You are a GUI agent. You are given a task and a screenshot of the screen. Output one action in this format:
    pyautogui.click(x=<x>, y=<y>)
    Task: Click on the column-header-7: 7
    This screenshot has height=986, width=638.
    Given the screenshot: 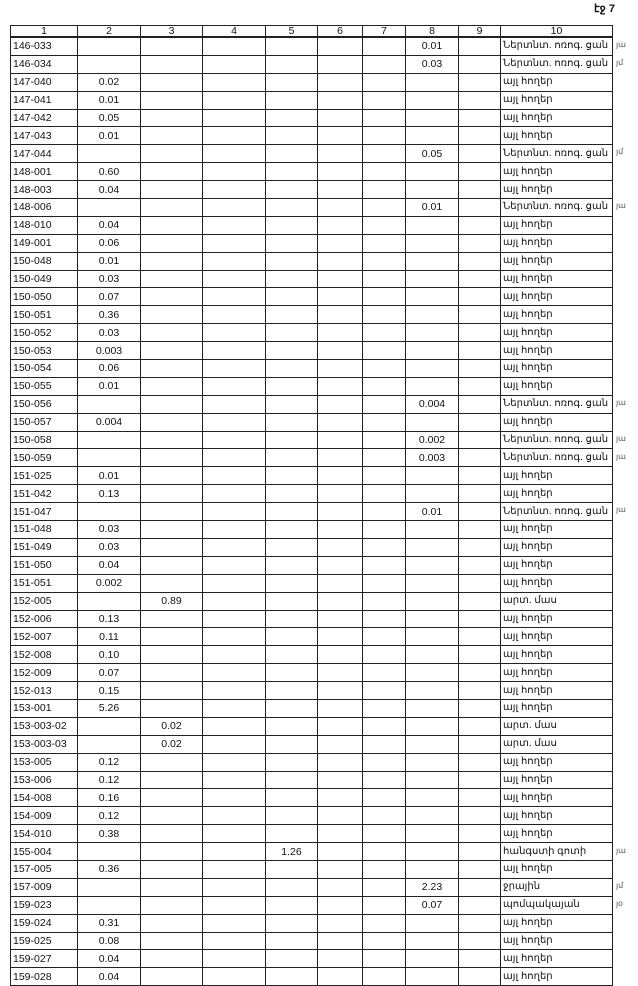 What is the action you would take?
    pyautogui.click(x=384, y=31)
    